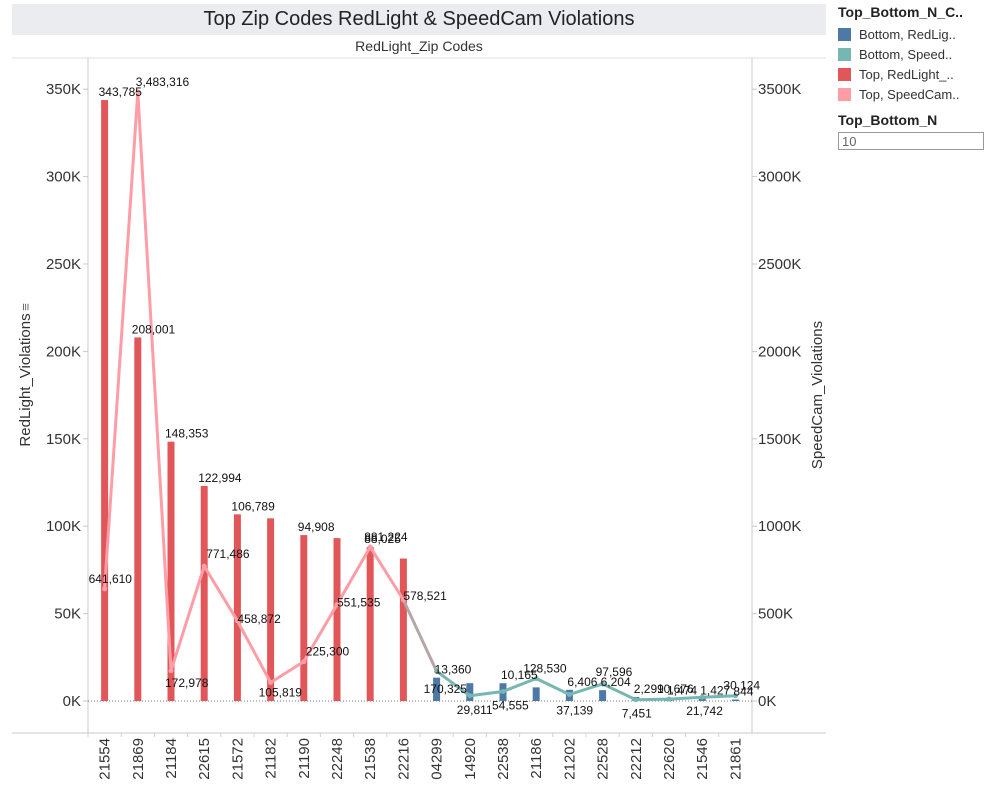 This screenshot has width=996, height=785. Describe the element at coordinates (900, 12) in the screenshot. I see `legend-title: Top_Bottom_N_C..` at that location.